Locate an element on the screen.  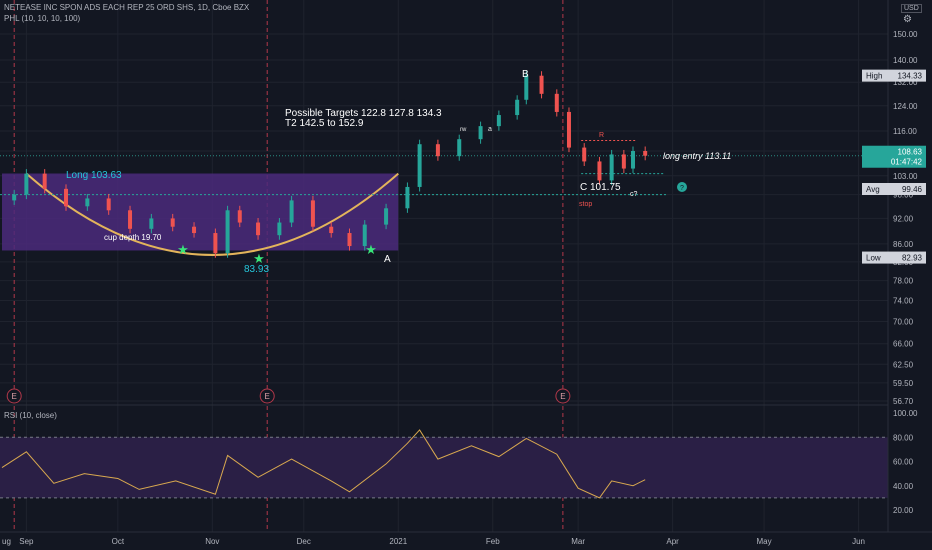
avg-badge-bg is located at coordinates (894, 188).